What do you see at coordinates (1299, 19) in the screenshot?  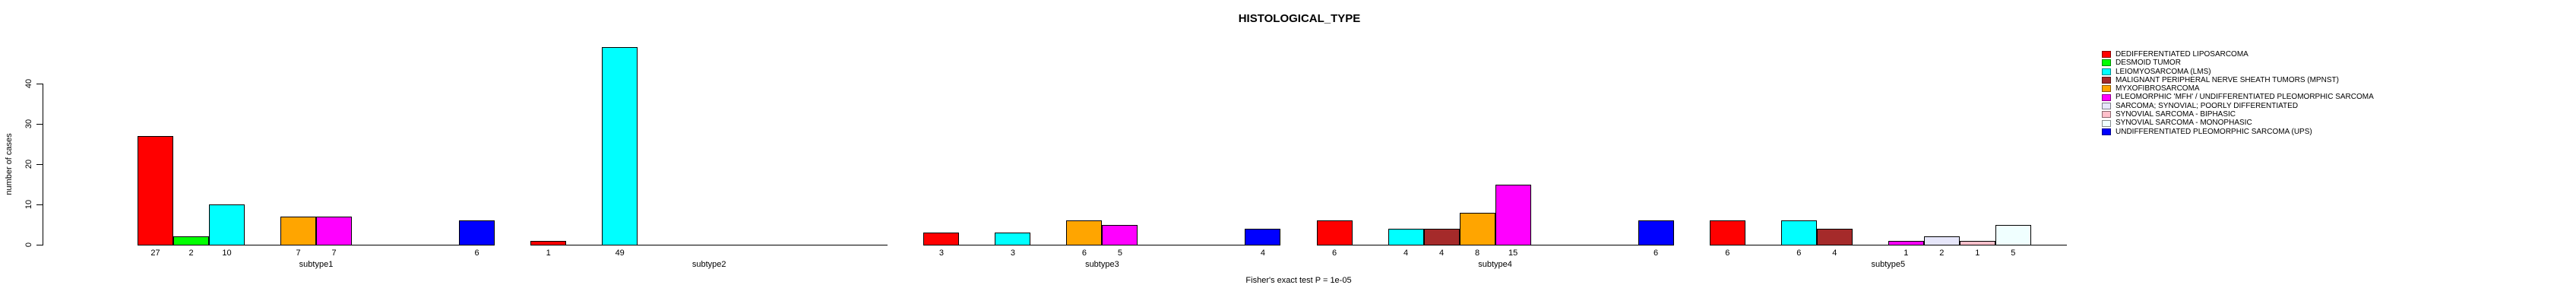 I see `chart-title: HISTOLOGICAL_TYPE` at bounding box center [1299, 19].